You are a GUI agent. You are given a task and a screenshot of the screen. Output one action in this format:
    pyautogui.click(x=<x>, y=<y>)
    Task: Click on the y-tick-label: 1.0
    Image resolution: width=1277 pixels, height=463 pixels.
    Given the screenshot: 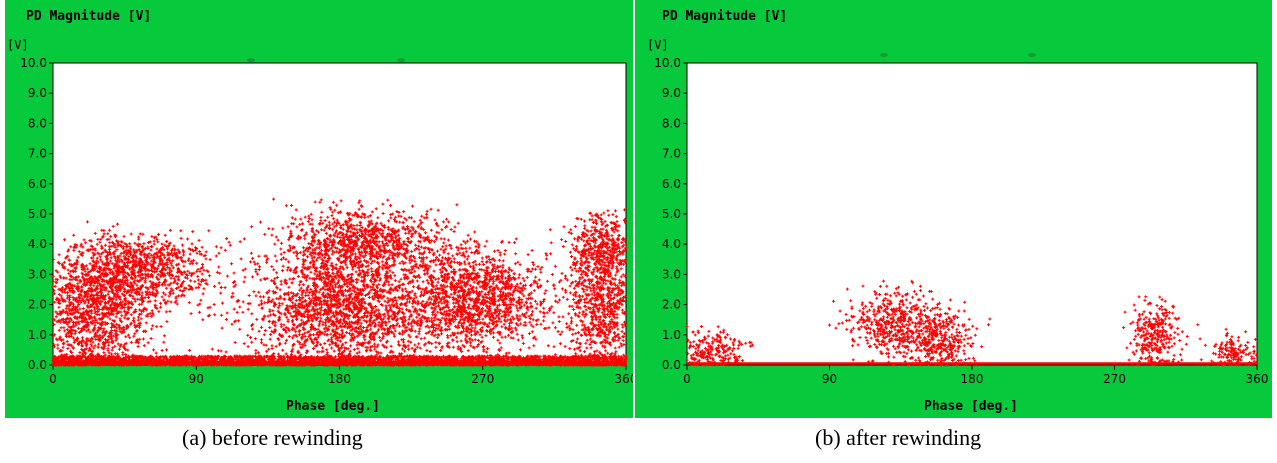 What is the action you would take?
    pyautogui.click(x=37, y=335)
    